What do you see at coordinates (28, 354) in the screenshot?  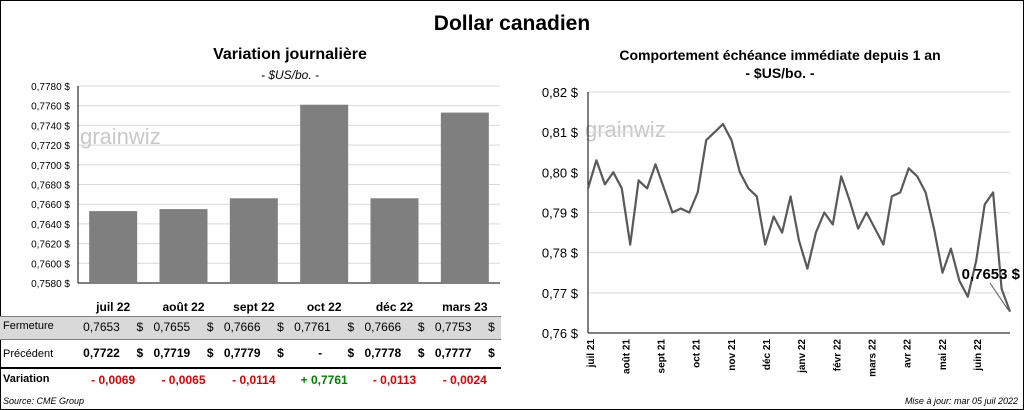 I see `row-label-precedent: Précédent` at bounding box center [28, 354].